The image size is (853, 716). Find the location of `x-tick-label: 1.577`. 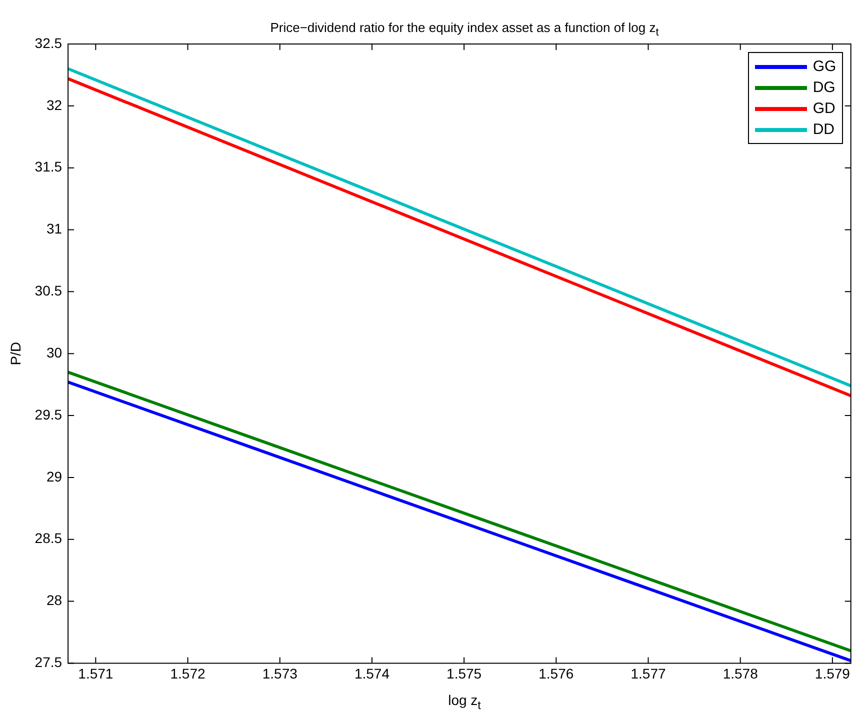

x-tick-label: 1.577 is located at coordinates (648, 673).